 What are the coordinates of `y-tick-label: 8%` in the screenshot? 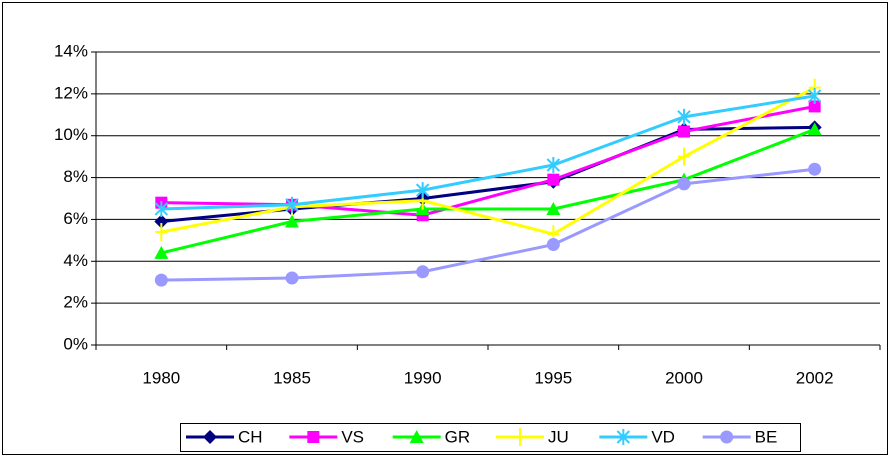 It's located at (75, 176).